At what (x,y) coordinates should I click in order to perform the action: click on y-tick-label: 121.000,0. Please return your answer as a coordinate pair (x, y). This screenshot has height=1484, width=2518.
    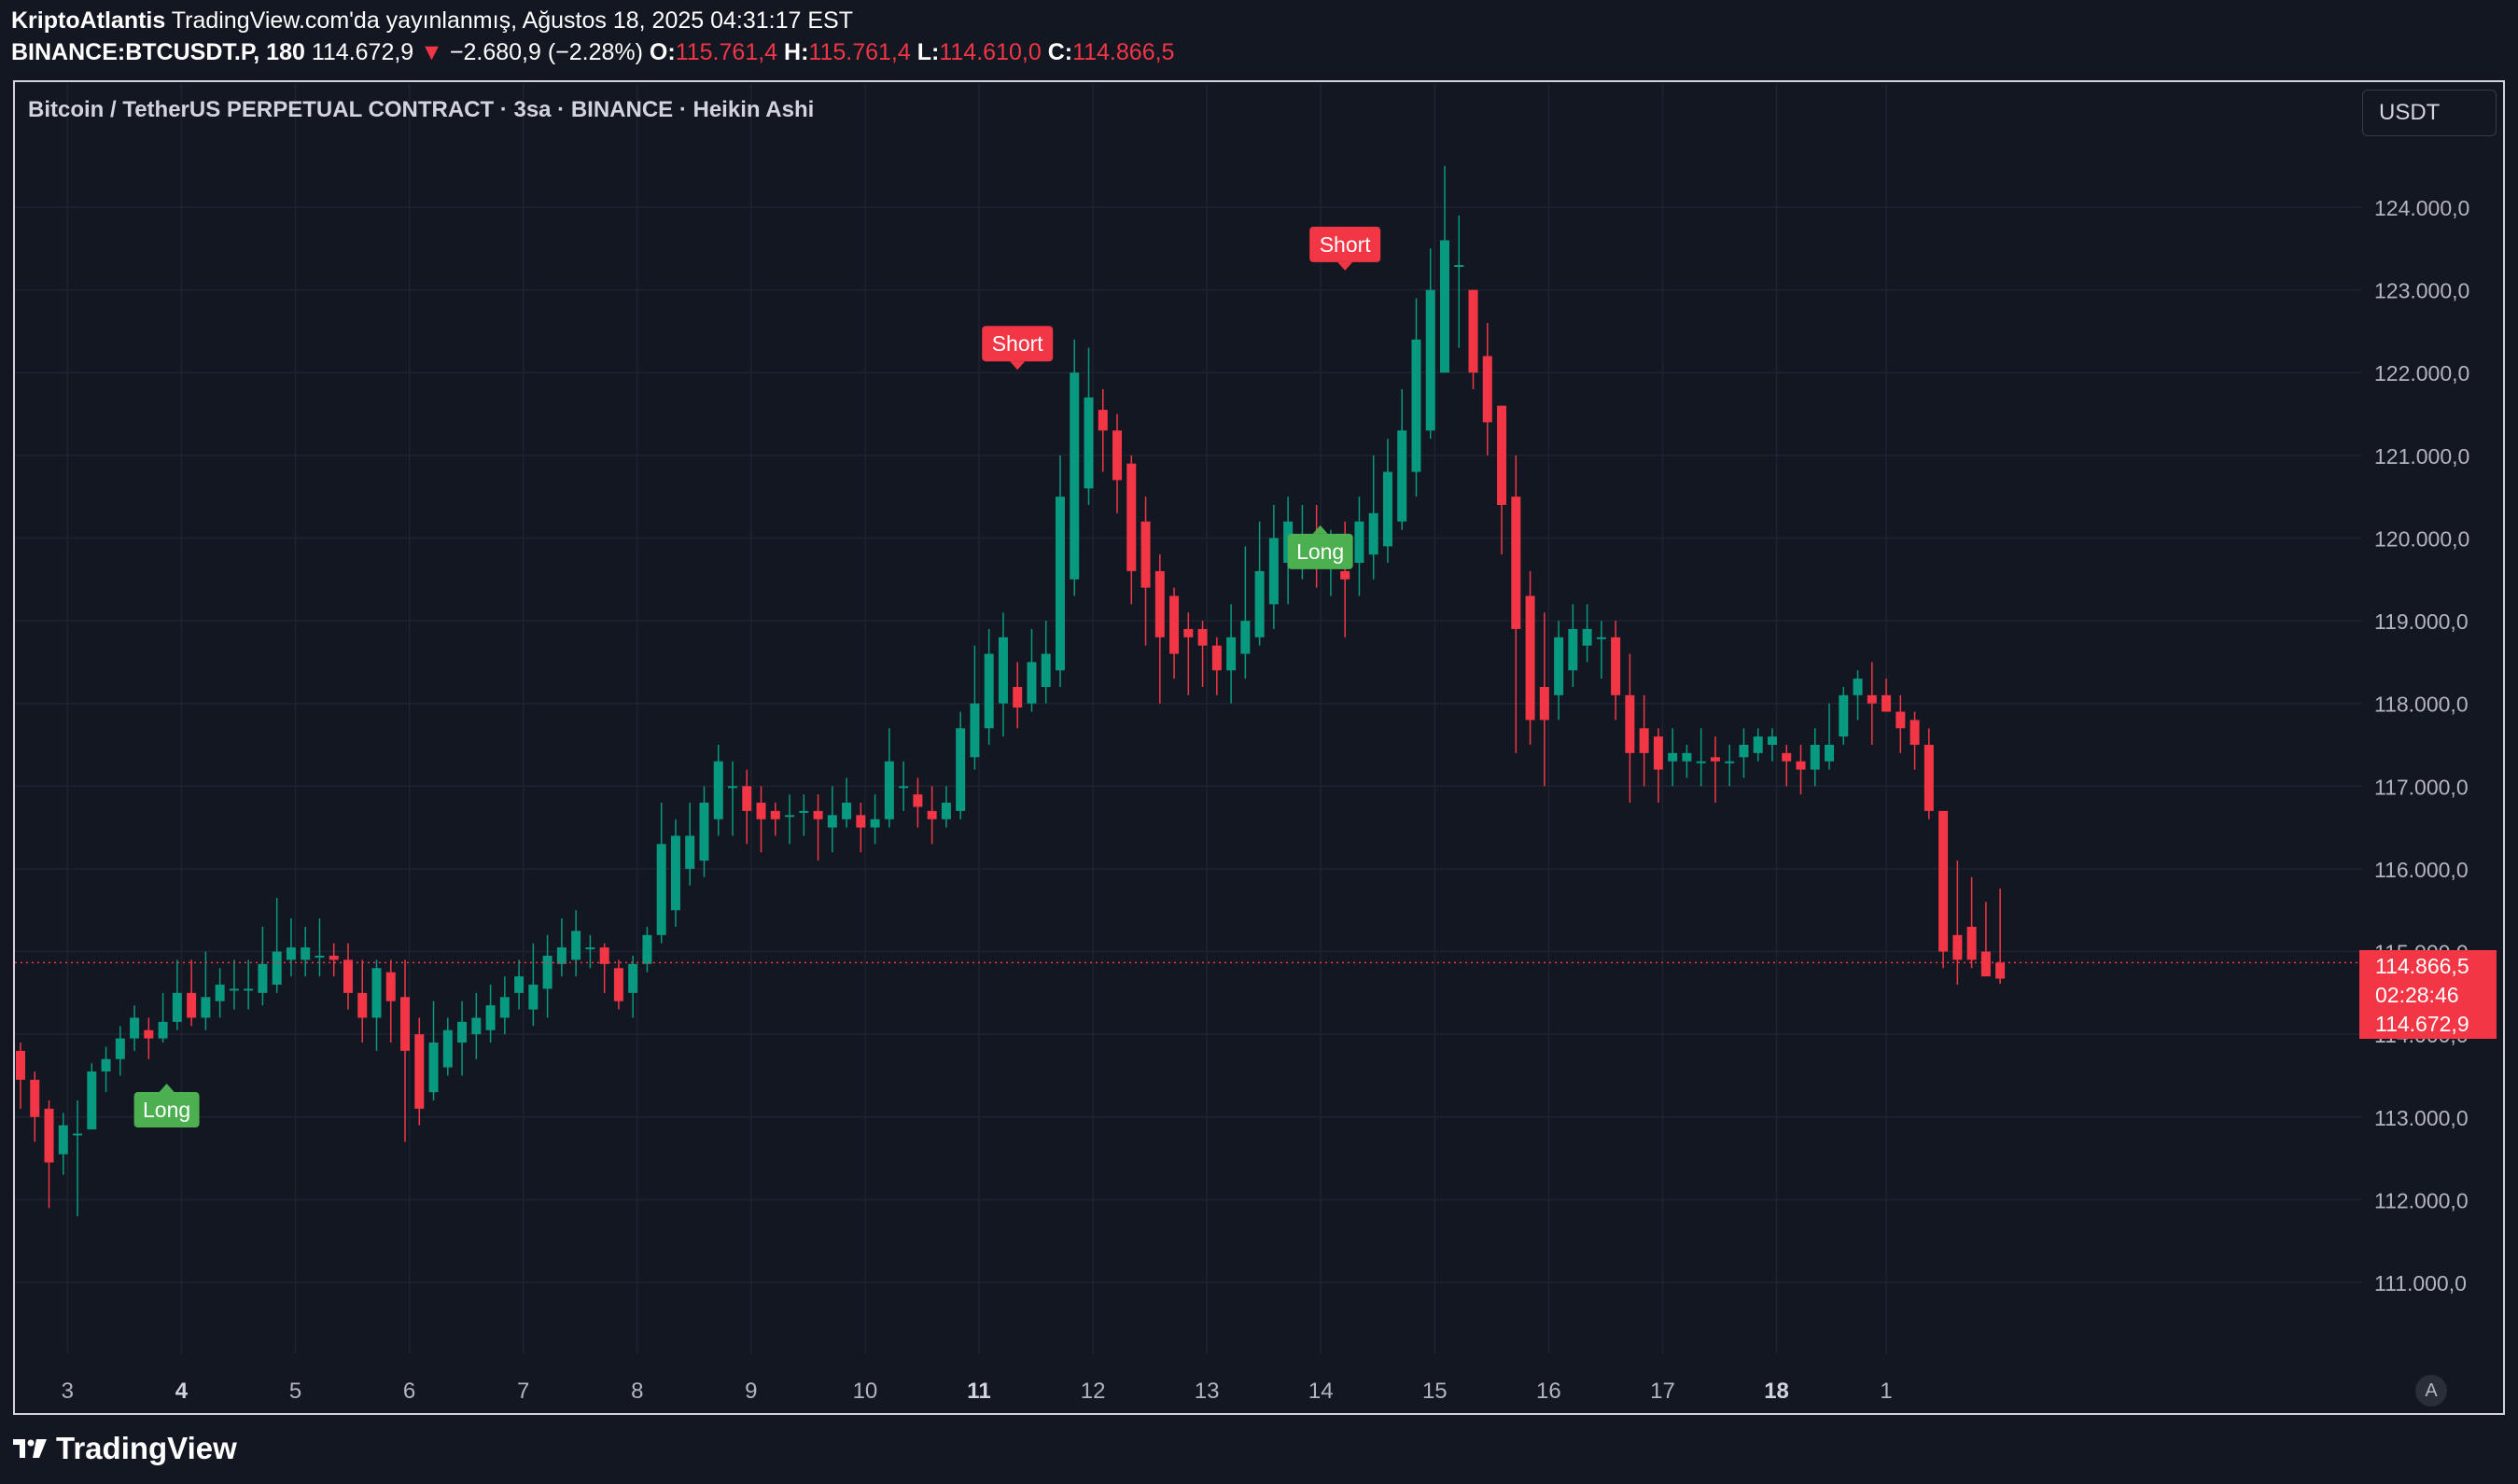
    Looking at the image, I should click on (2421, 456).